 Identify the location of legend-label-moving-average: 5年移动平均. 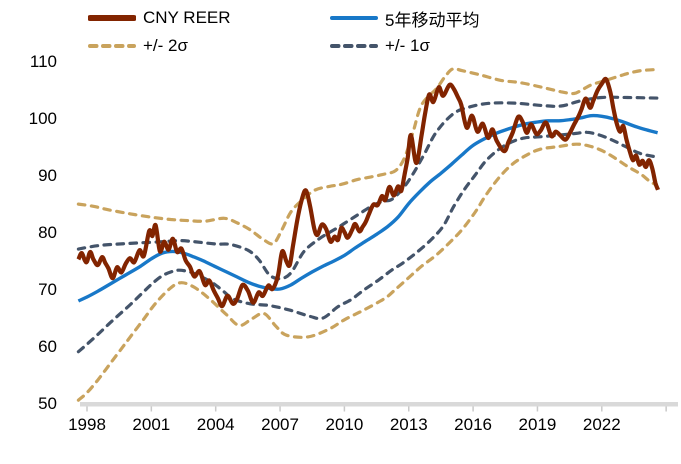
(432, 20).